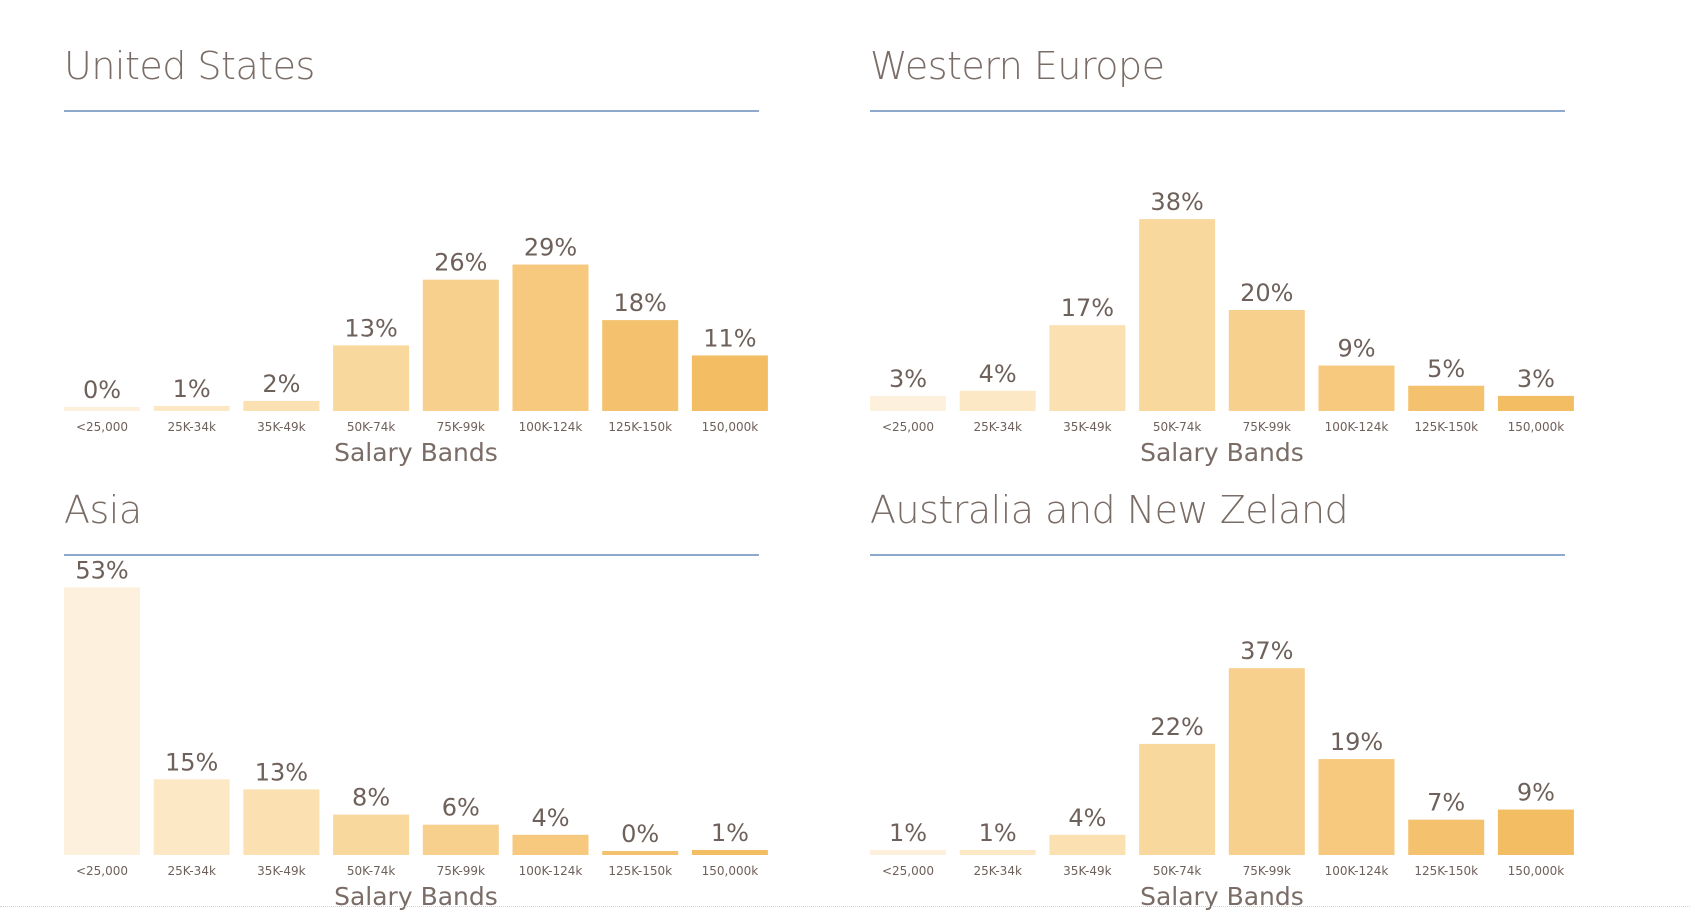 This screenshot has width=1690, height=912. What do you see at coordinates (461, 808) in the screenshot?
I see `data-label: 6%` at bounding box center [461, 808].